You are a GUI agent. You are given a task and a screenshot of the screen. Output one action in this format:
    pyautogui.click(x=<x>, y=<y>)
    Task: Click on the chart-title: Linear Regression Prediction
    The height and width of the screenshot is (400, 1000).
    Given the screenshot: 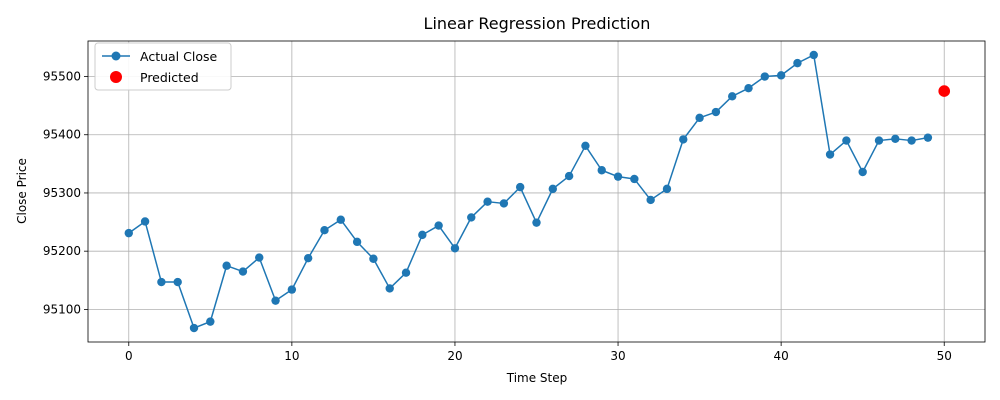 What is the action you would take?
    pyautogui.click(x=537, y=23)
    